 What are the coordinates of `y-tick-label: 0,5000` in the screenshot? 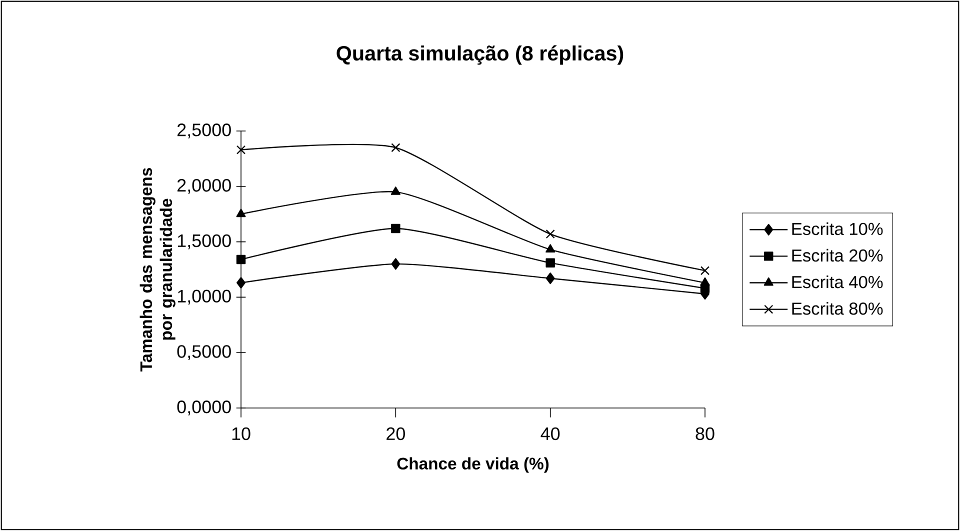 It's located at (204, 352).